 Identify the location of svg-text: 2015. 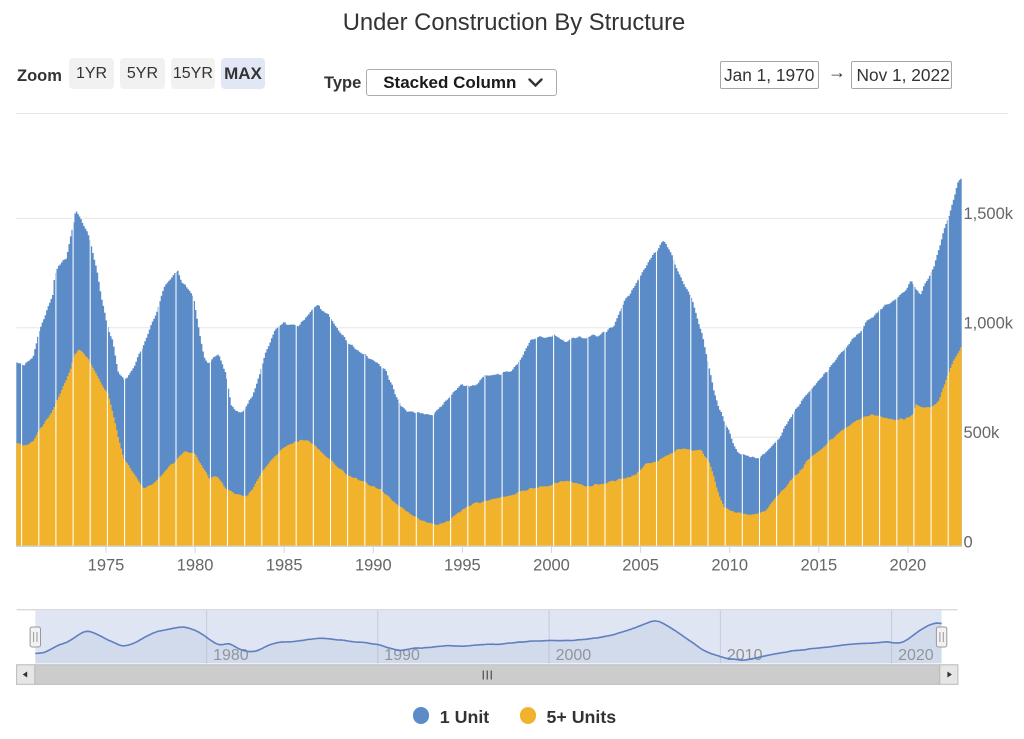
(818, 566).